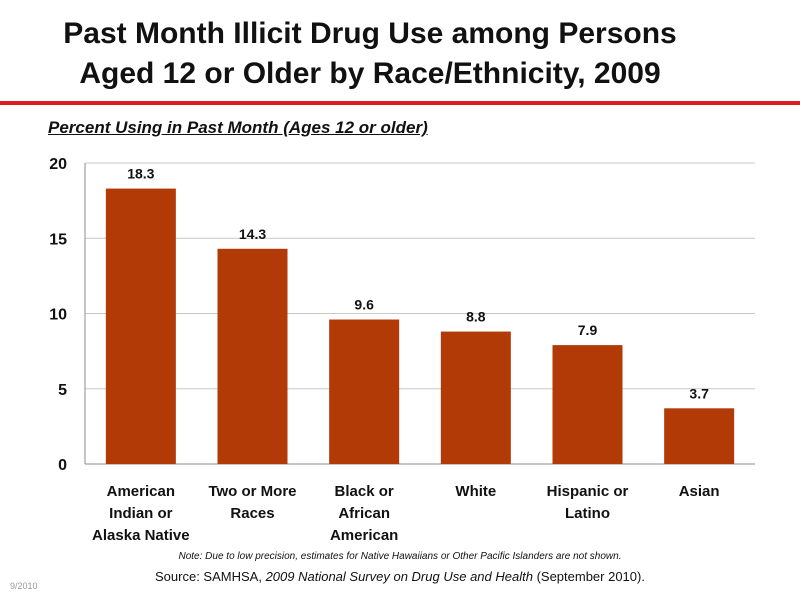 This screenshot has width=800, height=599. Describe the element at coordinates (364, 305) in the screenshot. I see `bar-value-label: 9.6` at that location.